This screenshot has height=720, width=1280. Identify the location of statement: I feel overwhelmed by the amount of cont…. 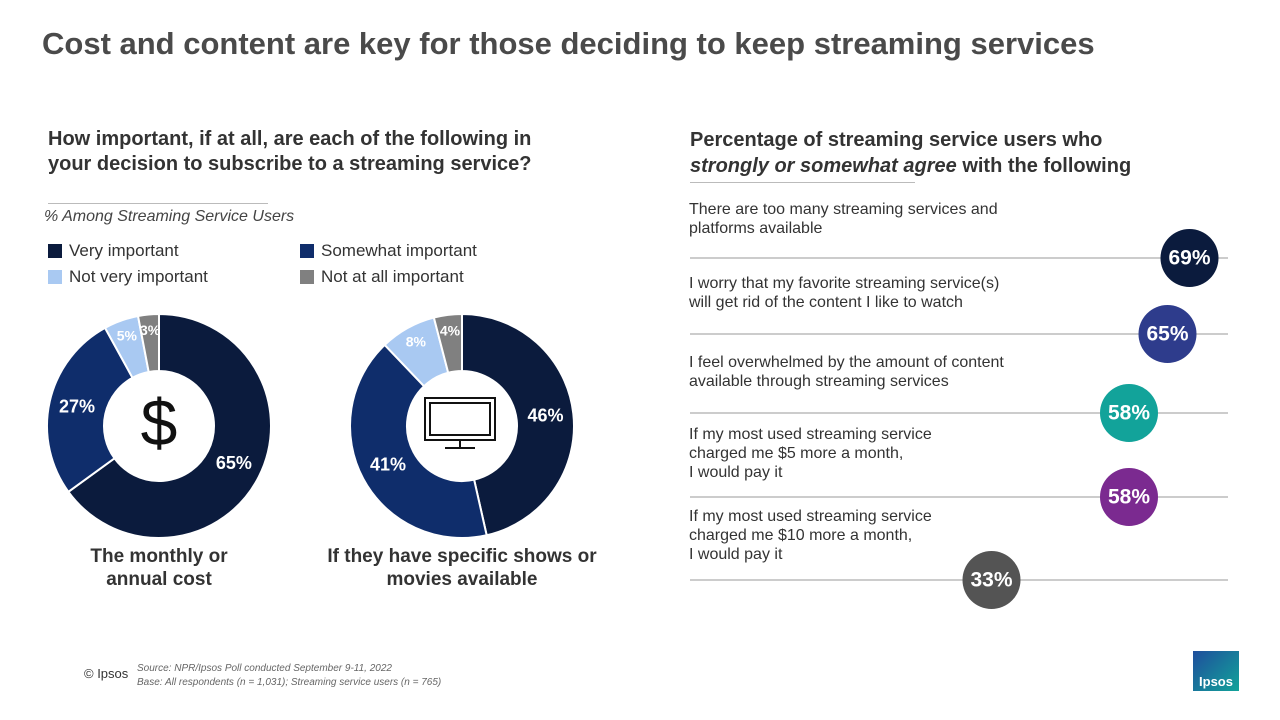
(846, 372).